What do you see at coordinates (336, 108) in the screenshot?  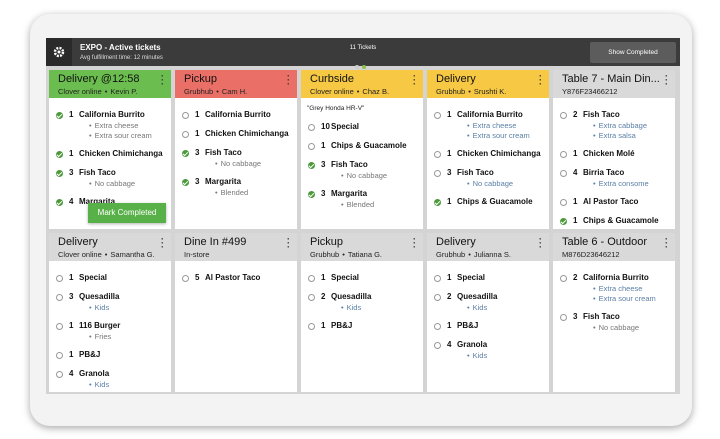 I see `ticket-note: "Grey Honda HR-V"` at bounding box center [336, 108].